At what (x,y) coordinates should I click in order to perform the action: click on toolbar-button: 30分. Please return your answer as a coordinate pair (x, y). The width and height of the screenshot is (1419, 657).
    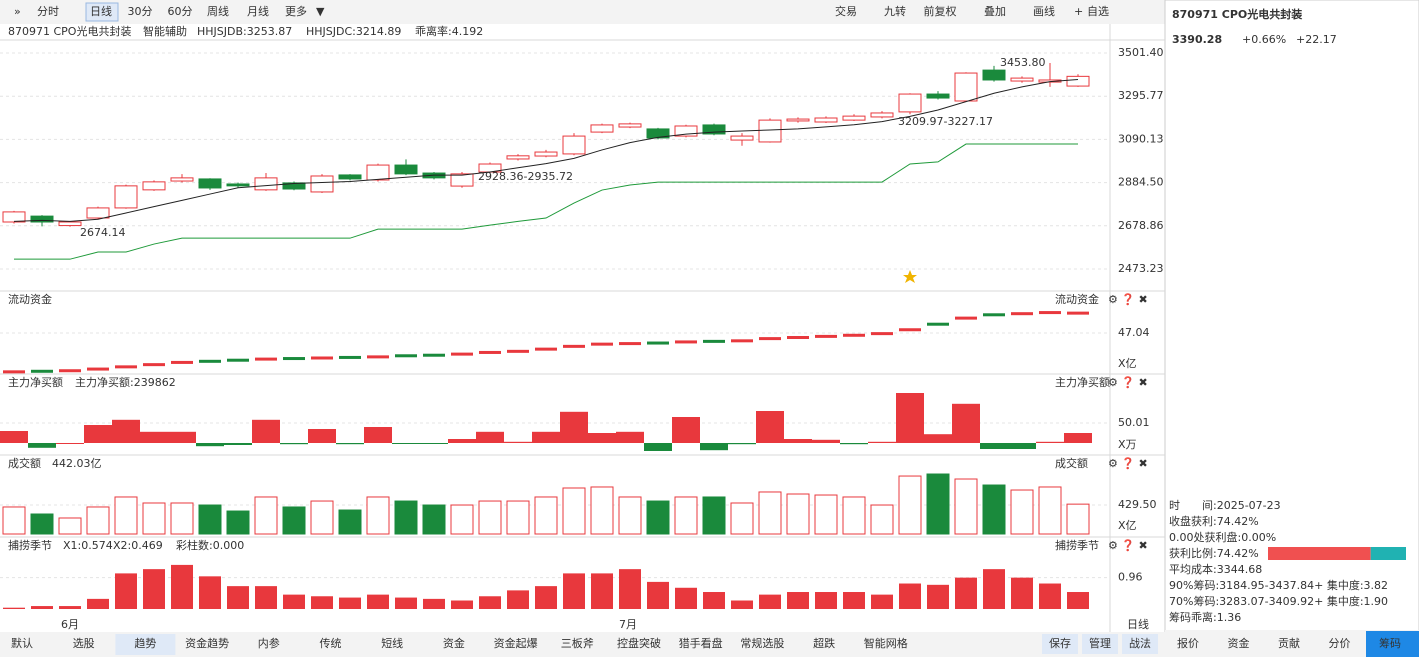
    Looking at the image, I should click on (140, 11).